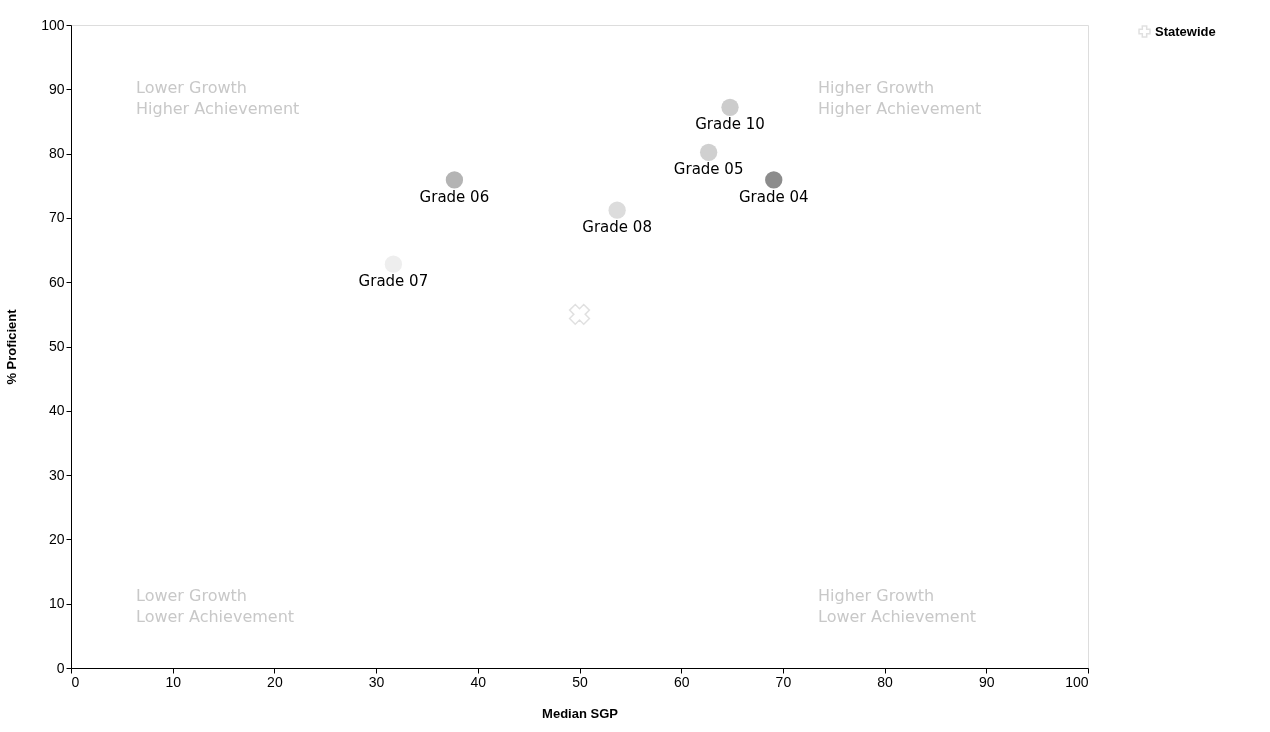 The height and width of the screenshot is (732, 1270). Describe the element at coordinates (478, 681) in the screenshot. I see `x-tick-label: 40` at that location.